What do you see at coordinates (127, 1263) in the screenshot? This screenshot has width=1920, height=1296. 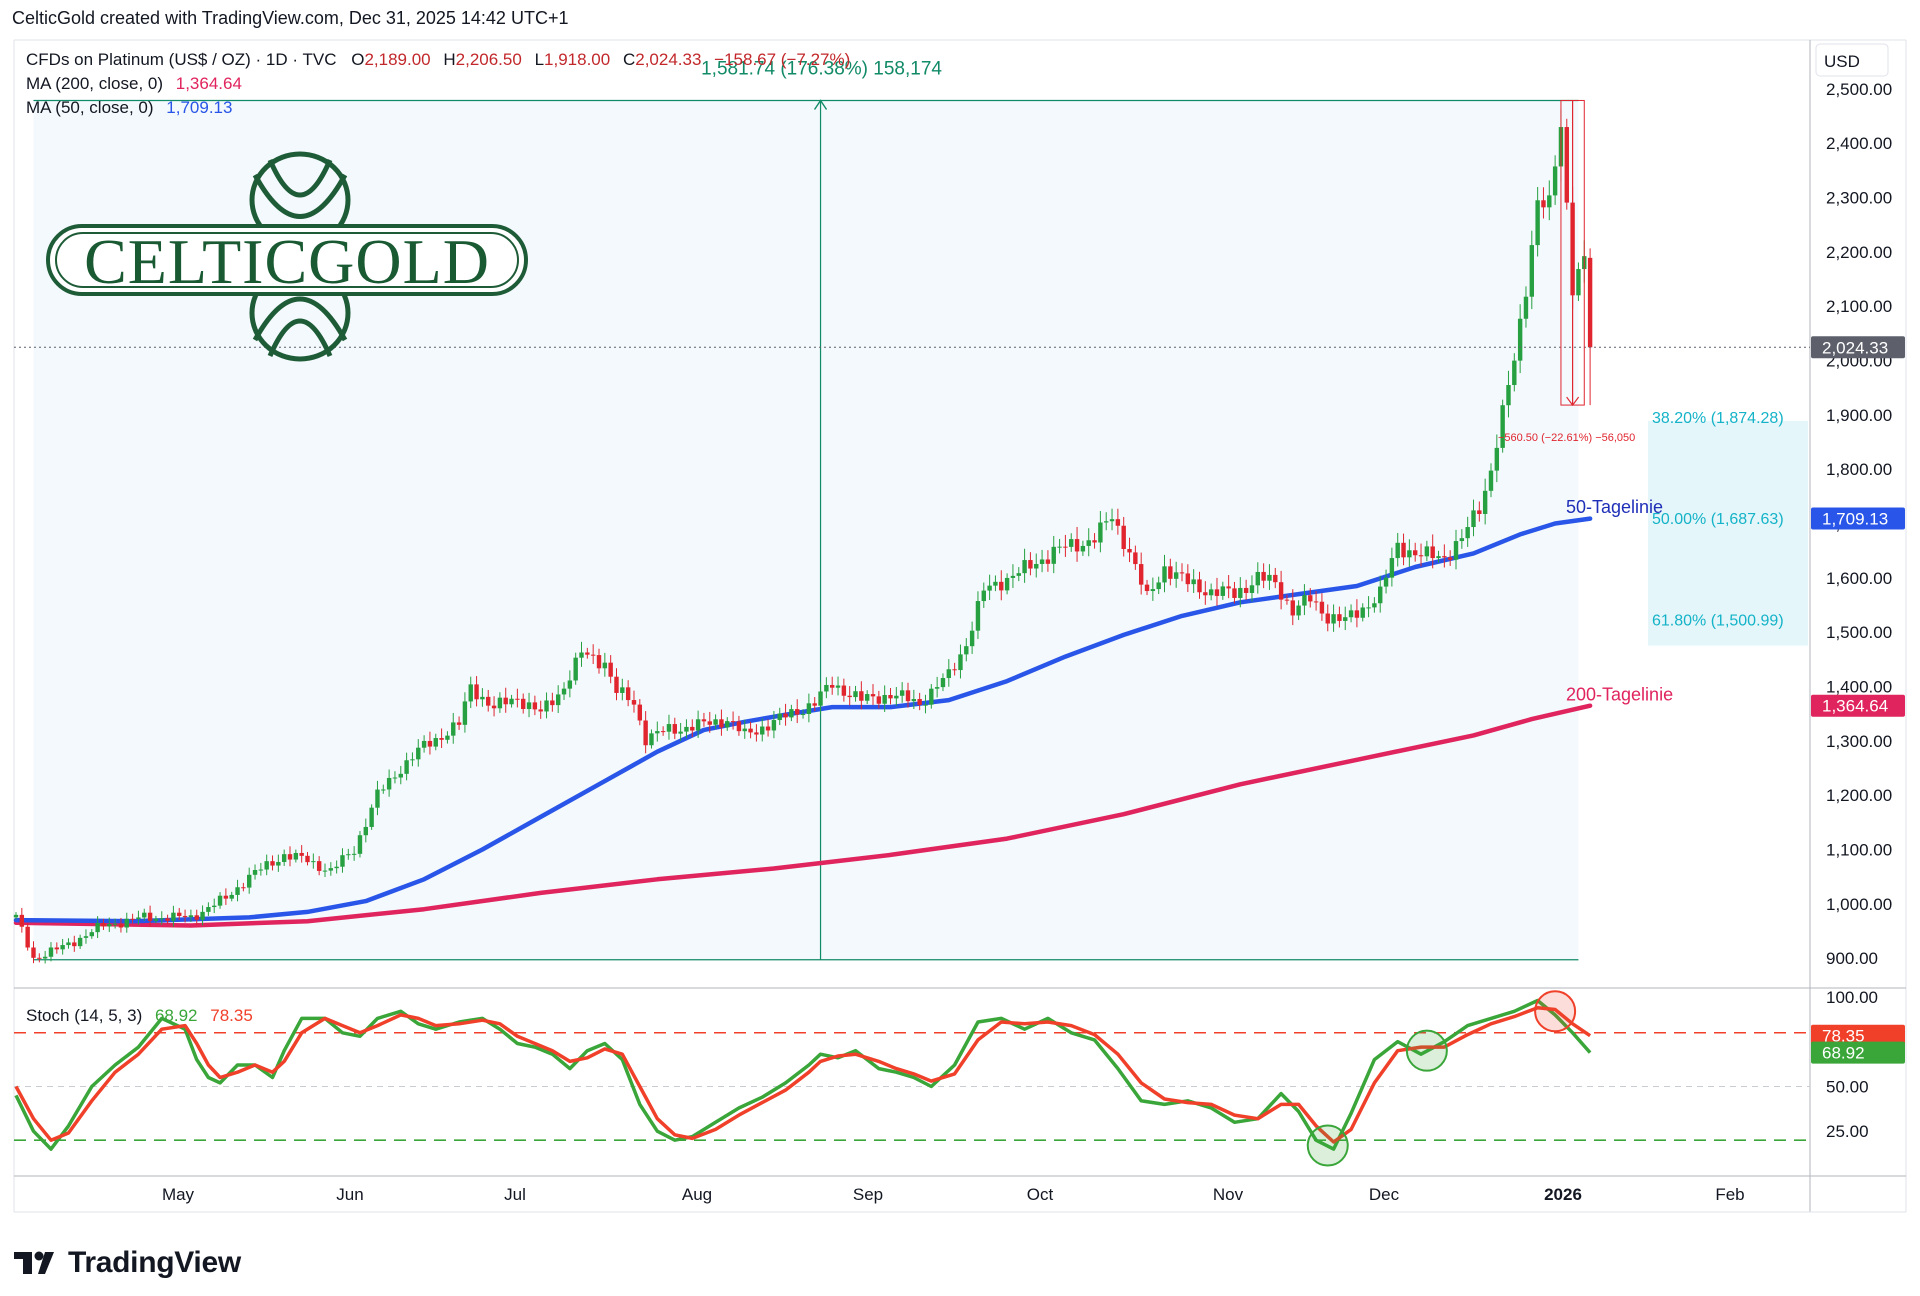 I see `tradingview-logo: TradingView` at bounding box center [127, 1263].